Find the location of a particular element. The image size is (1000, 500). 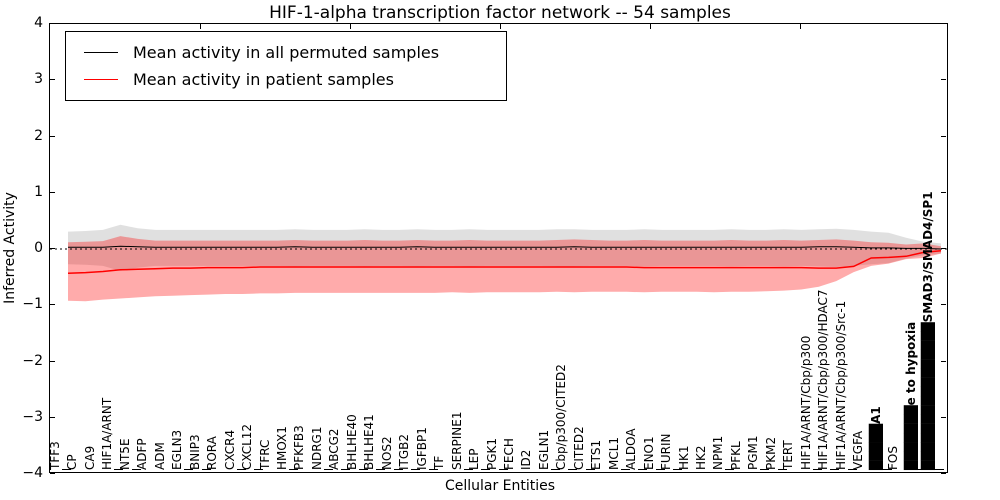

legend-item-permuted: Mean activity in all permuted samples is located at coordinates (286, 52).